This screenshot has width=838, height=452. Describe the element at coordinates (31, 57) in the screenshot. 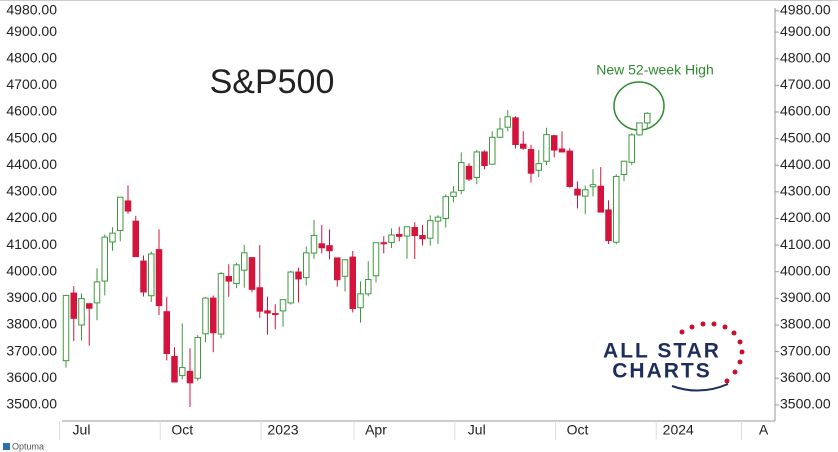

I see `y-tick-label: 4800.00` at that location.